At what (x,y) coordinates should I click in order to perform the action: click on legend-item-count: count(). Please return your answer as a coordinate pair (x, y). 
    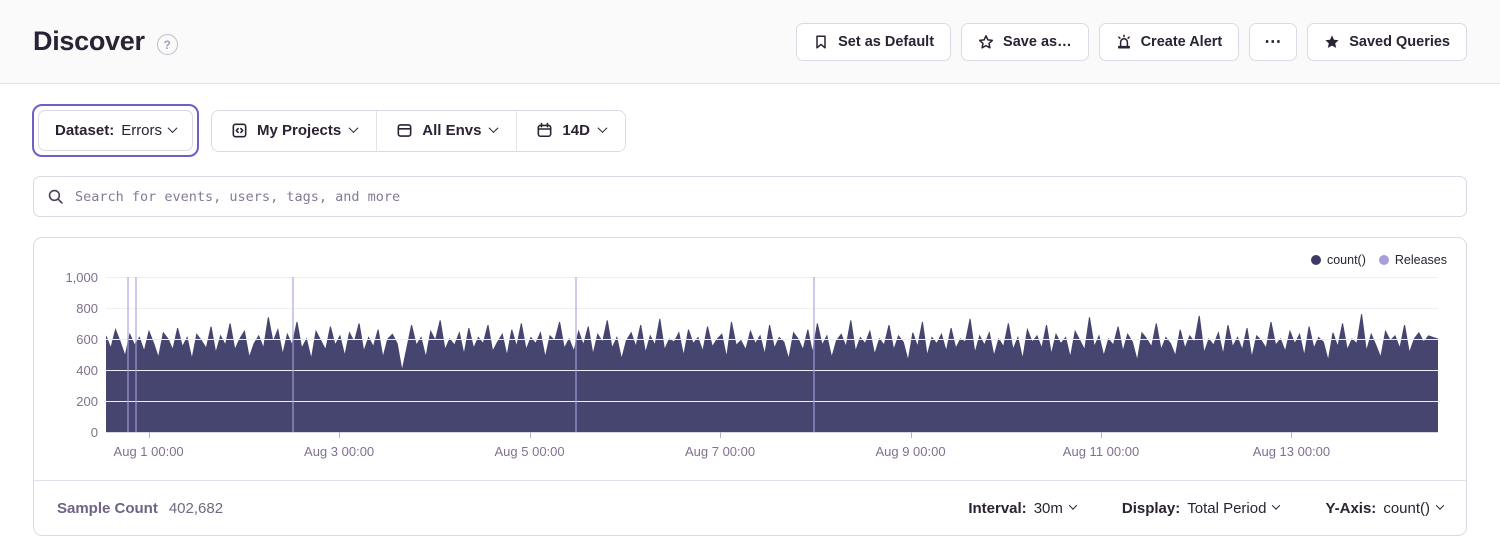
    Looking at the image, I should click on (1338, 260).